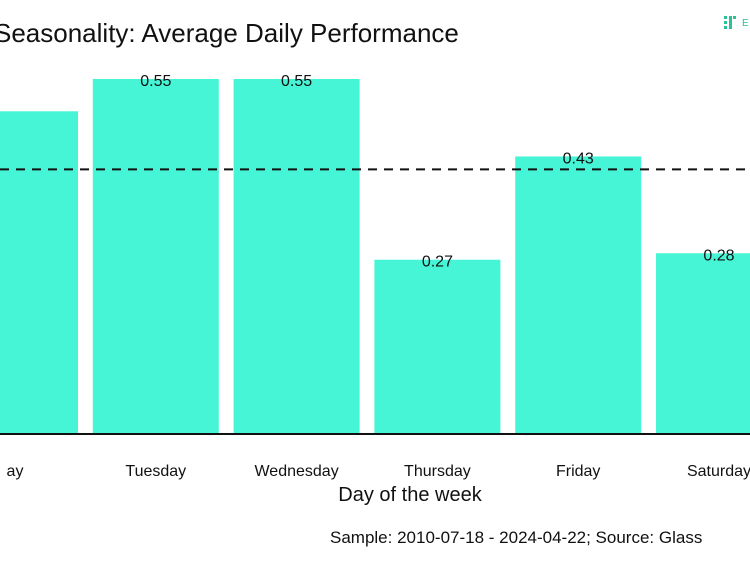 The image size is (750, 562). What do you see at coordinates (578, 158) in the screenshot?
I see `data-label: 0.43` at bounding box center [578, 158].